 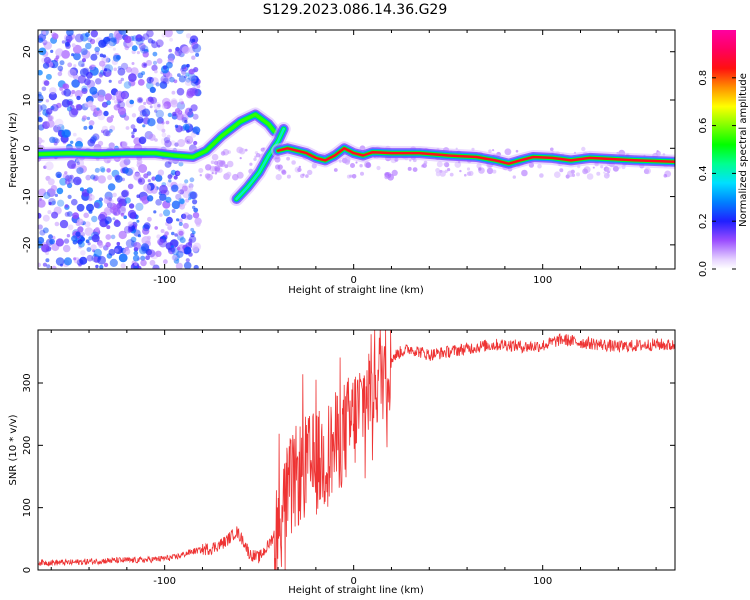 I want to click on spectrogram-ylabel: Frequency (Hz), so click(x=13, y=150).